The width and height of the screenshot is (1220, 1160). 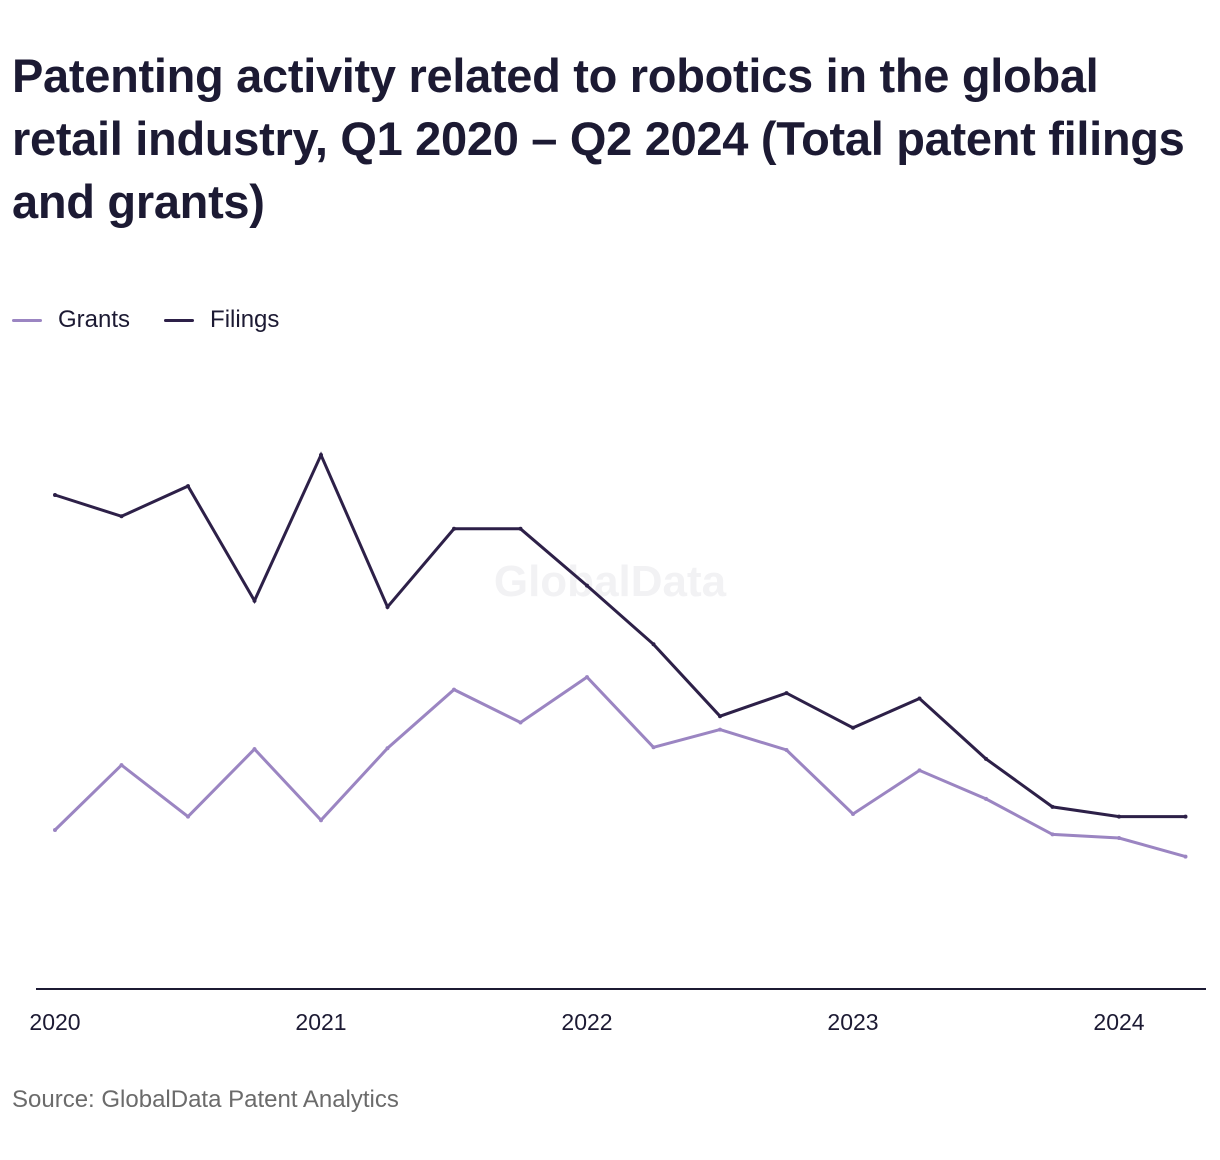 What do you see at coordinates (1118, 1022) in the screenshot?
I see `x-tick-label: 2024` at bounding box center [1118, 1022].